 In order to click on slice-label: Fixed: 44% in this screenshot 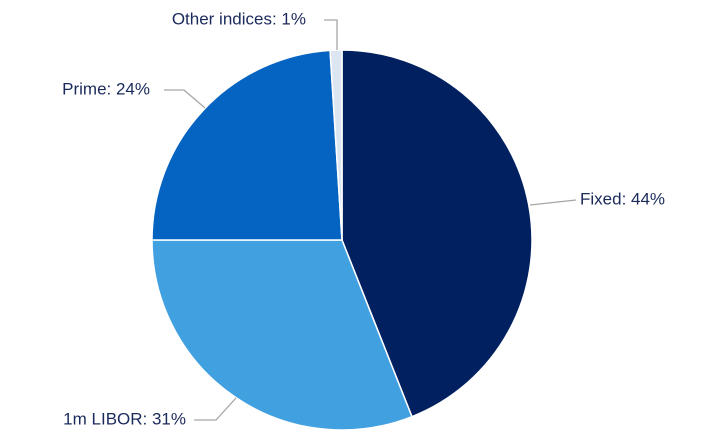, I will do `click(622, 198)`.